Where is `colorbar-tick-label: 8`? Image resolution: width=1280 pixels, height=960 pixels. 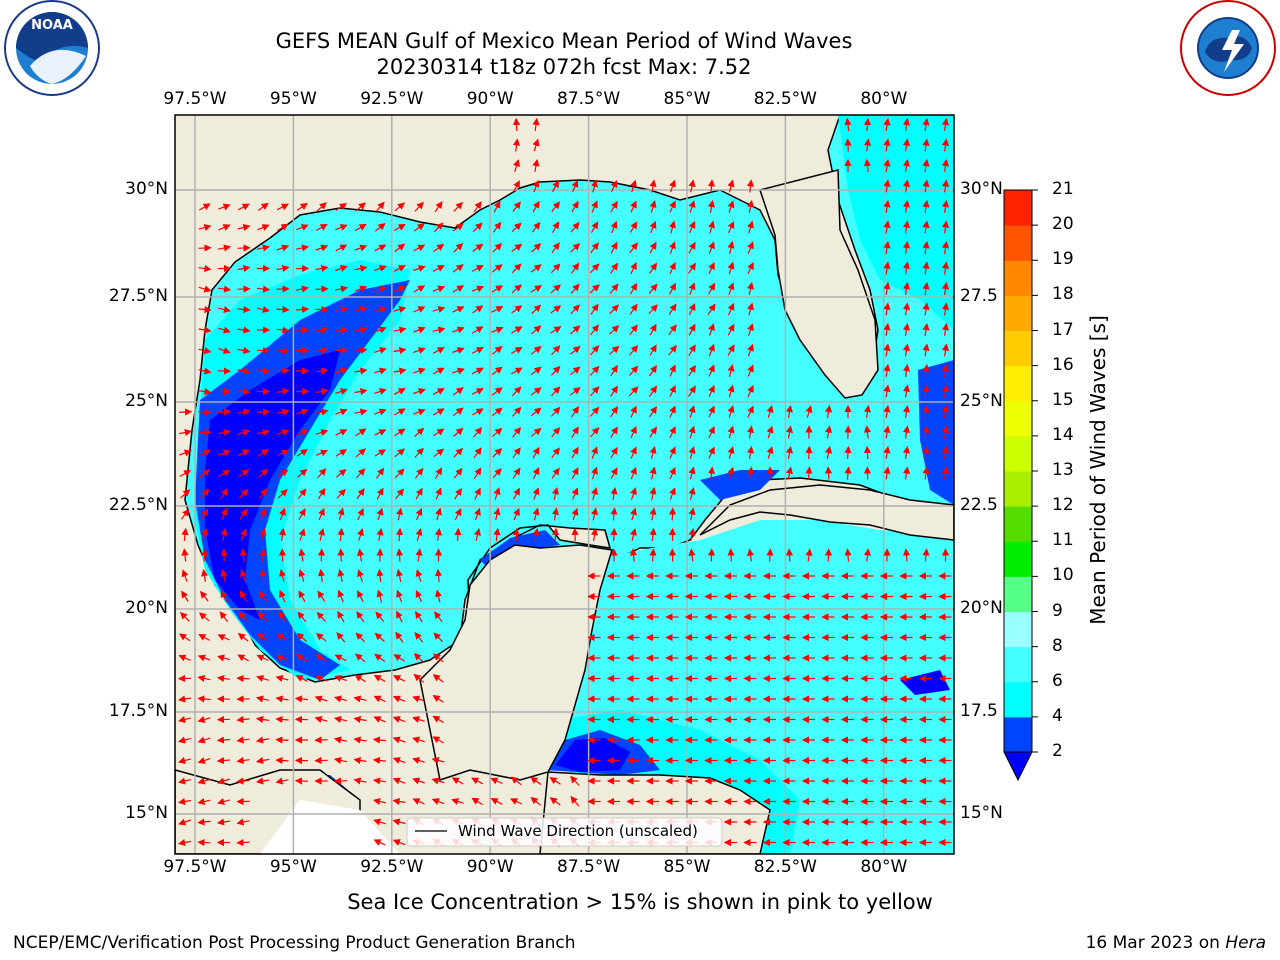
colorbar-tick-label: 8 is located at coordinates (1057, 645).